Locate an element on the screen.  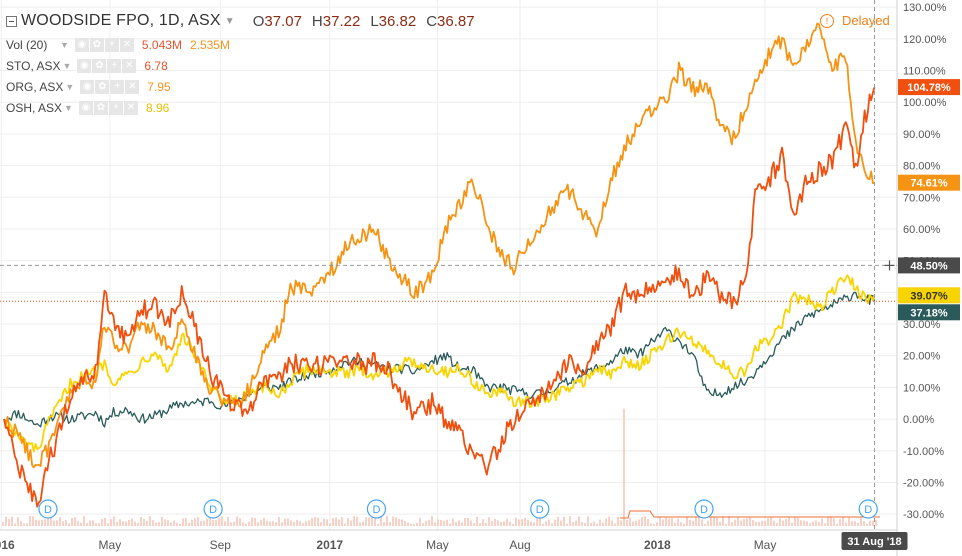
main-symbol: WOODSIDE FPO, 1D, ASX is located at coordinates (121, 20).